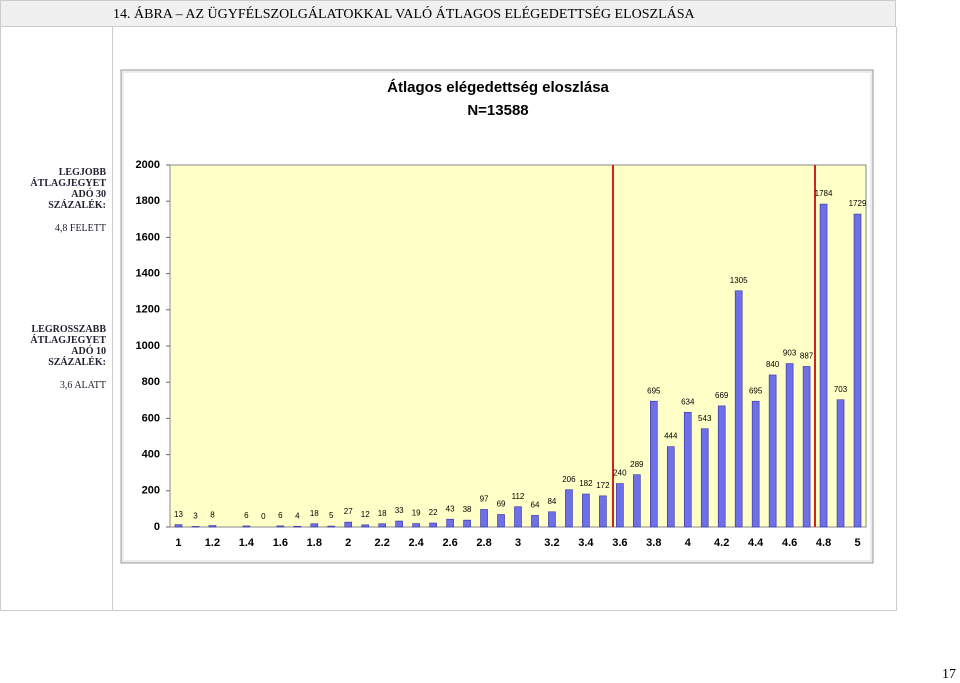 The width and height of the screenshot is (960, 683). Describe the element at coordinates (148, 201) in the screenshot. I see `y-tick-label: 1800` at that location.